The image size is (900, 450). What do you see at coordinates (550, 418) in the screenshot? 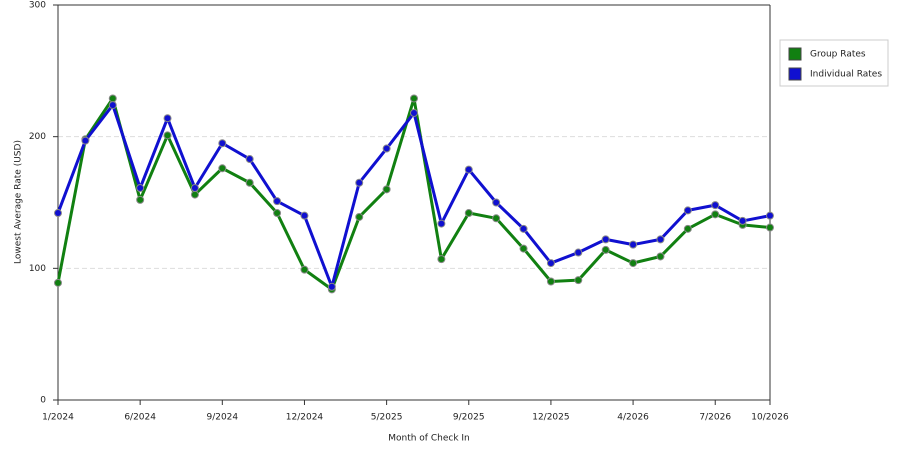
I see `x-tick-label: 12/2025` at bounding box center [550, 418].